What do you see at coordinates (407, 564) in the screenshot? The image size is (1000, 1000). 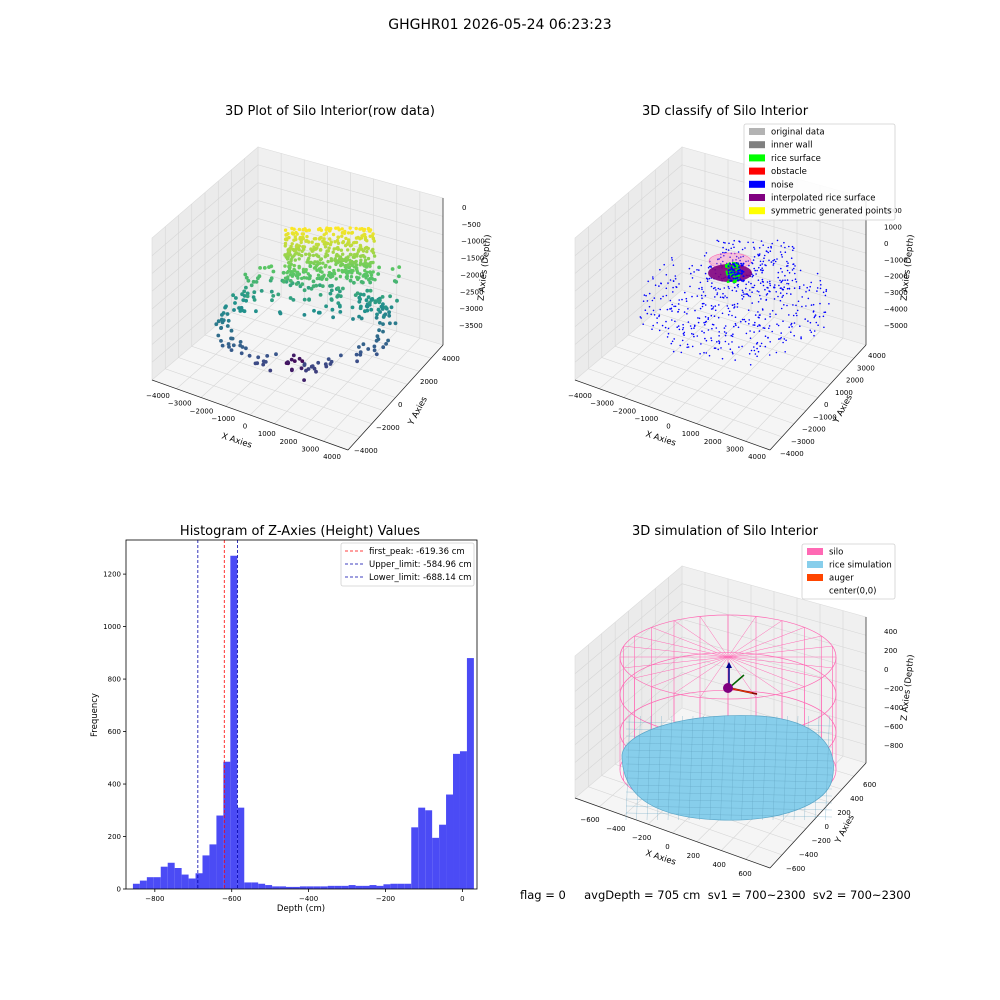 I see `legend-box` at bounding box center [407, 564].